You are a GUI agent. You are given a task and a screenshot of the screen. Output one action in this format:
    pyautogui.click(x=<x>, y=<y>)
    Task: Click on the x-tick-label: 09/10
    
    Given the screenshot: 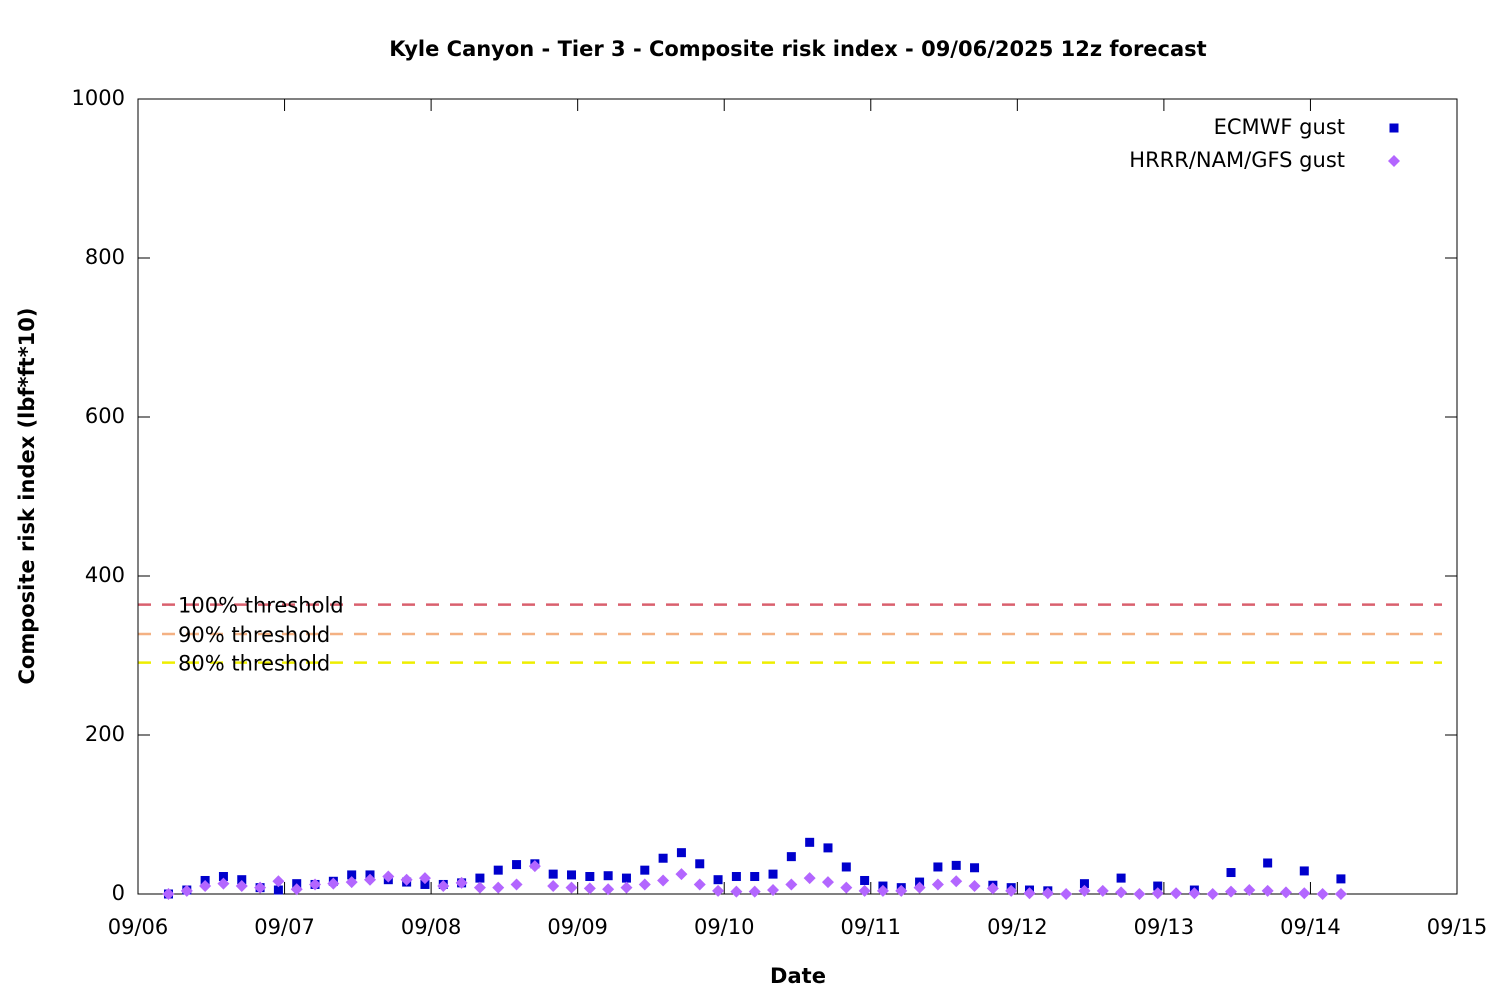 What is the action you would take?
    pyautogui.click(x=724, y=927)
    